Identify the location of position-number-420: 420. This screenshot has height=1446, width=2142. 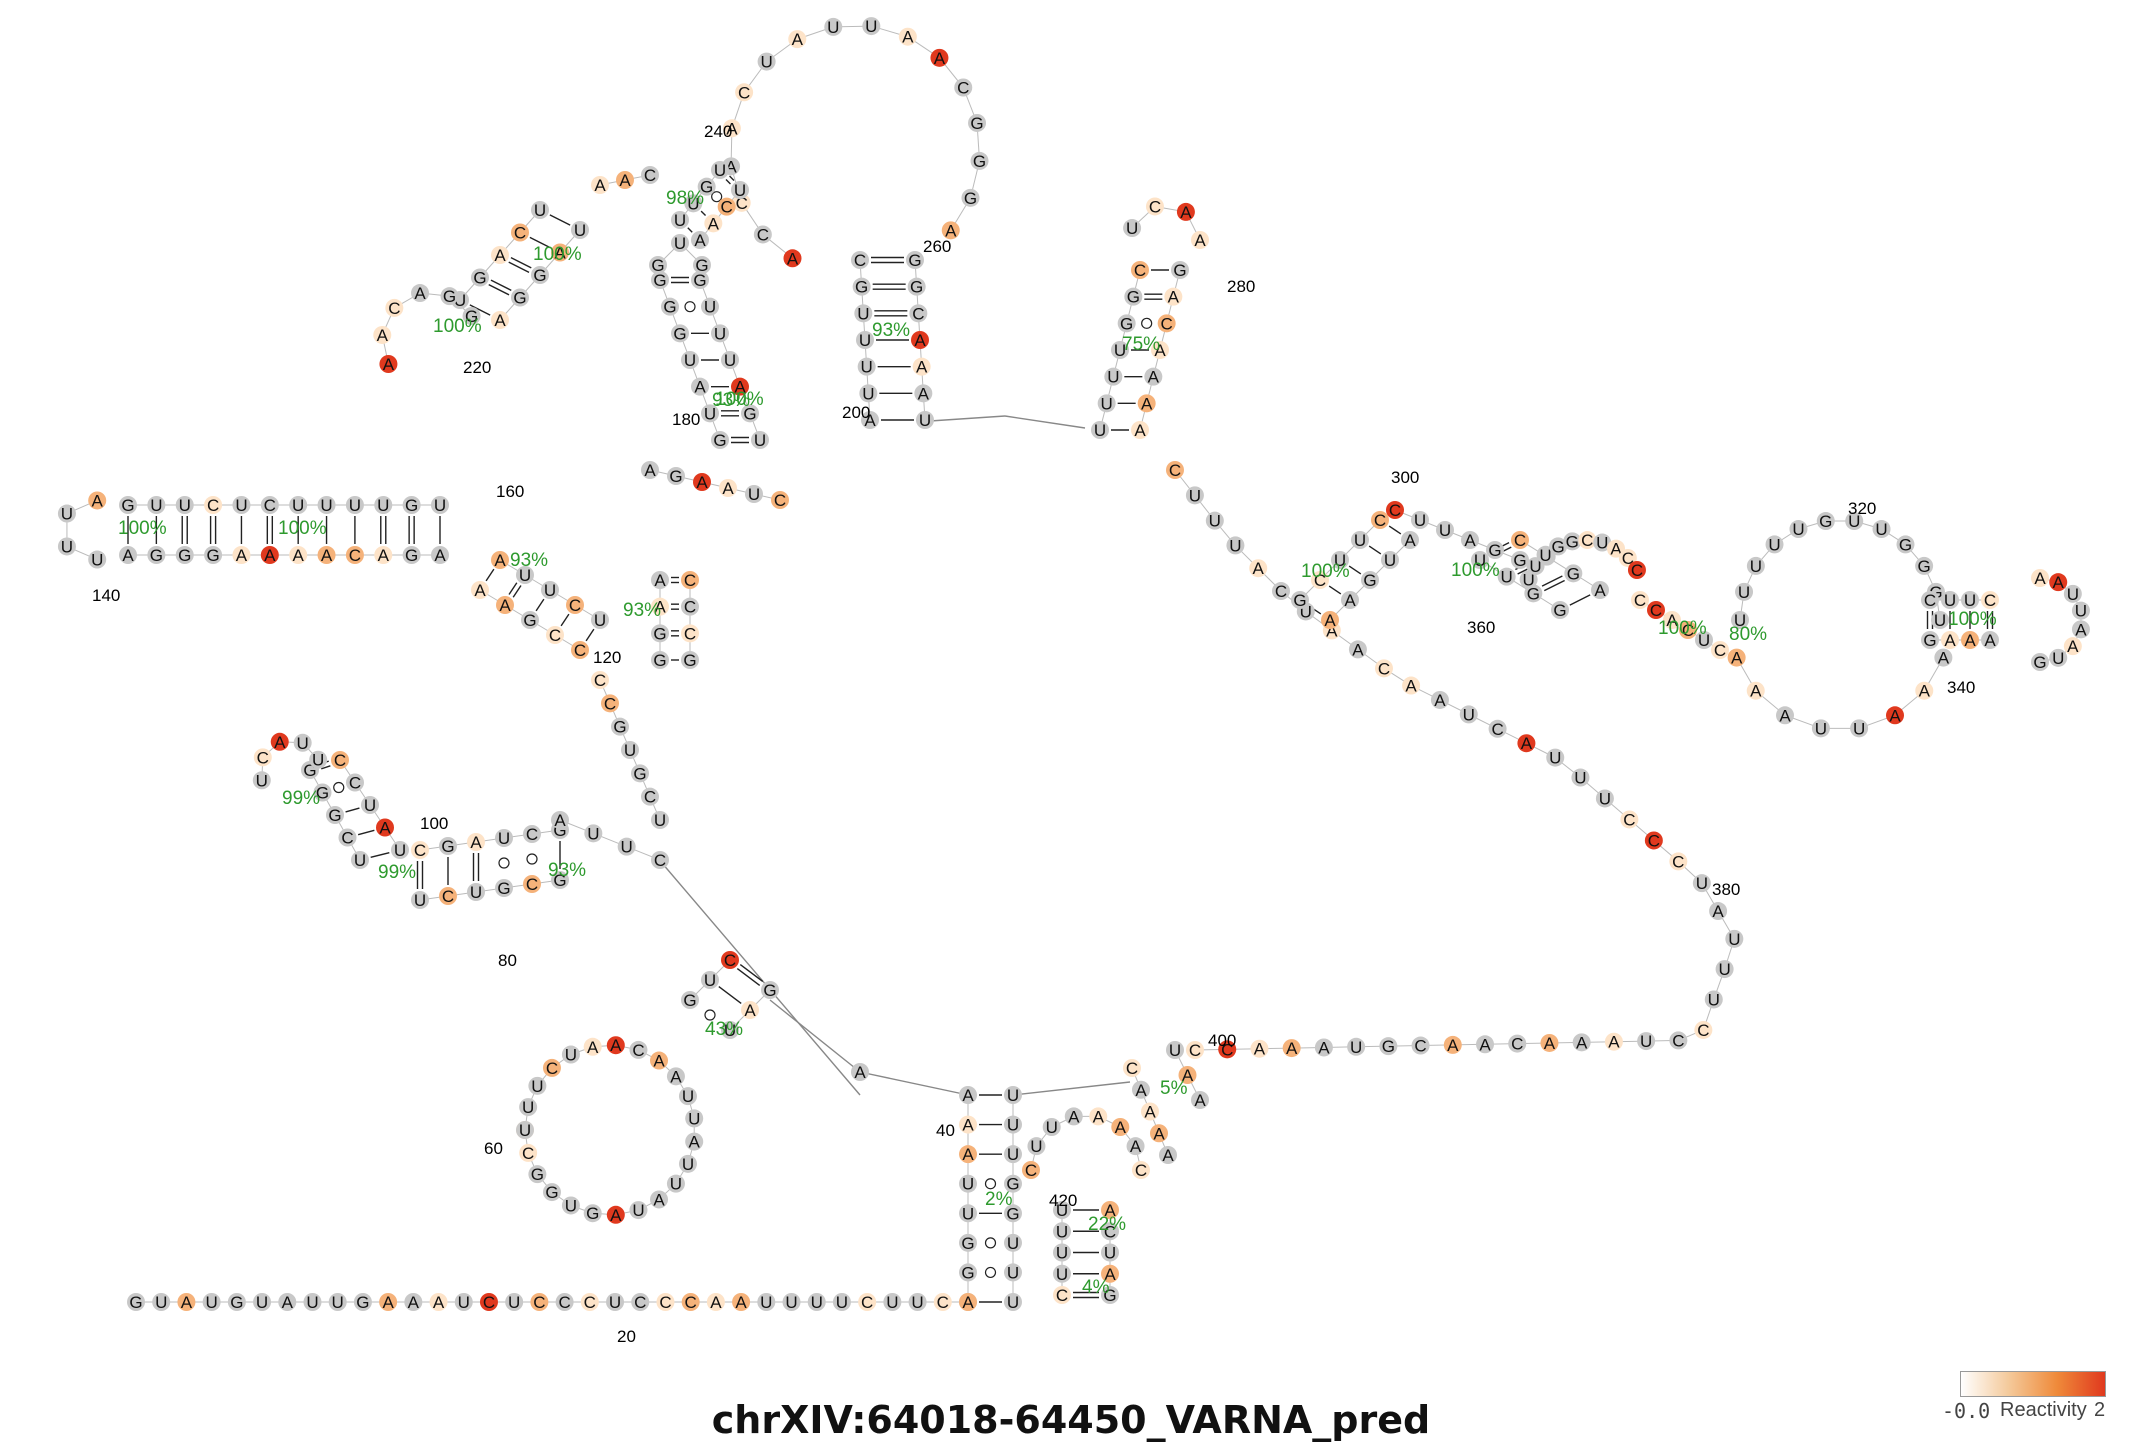
(1063, 1200).